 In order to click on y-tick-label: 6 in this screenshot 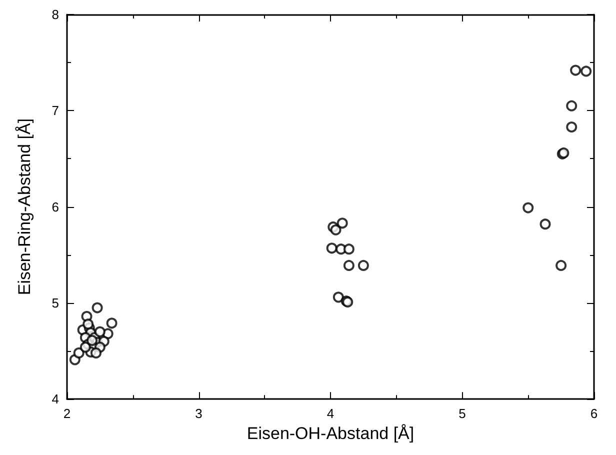, I will do `click(55, 206)`.